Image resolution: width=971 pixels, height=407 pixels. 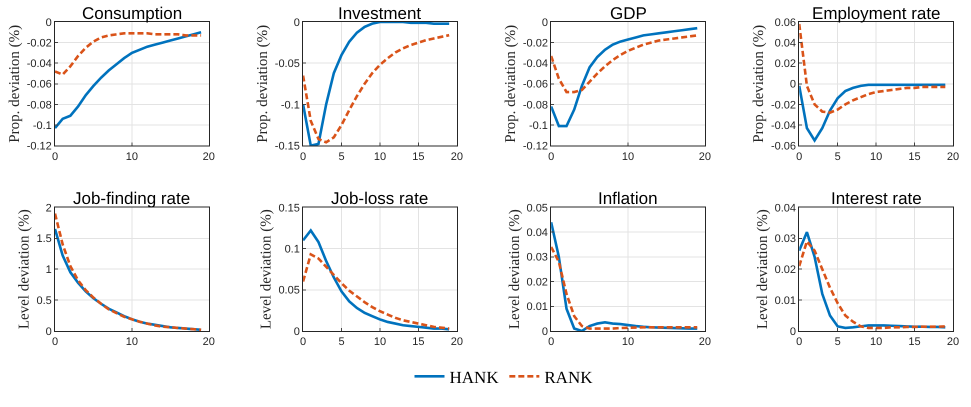 What do you see at coordinates (628, 13) in the screenshot?
I see `chart-title: GDP` at bounding box center [628, 13].